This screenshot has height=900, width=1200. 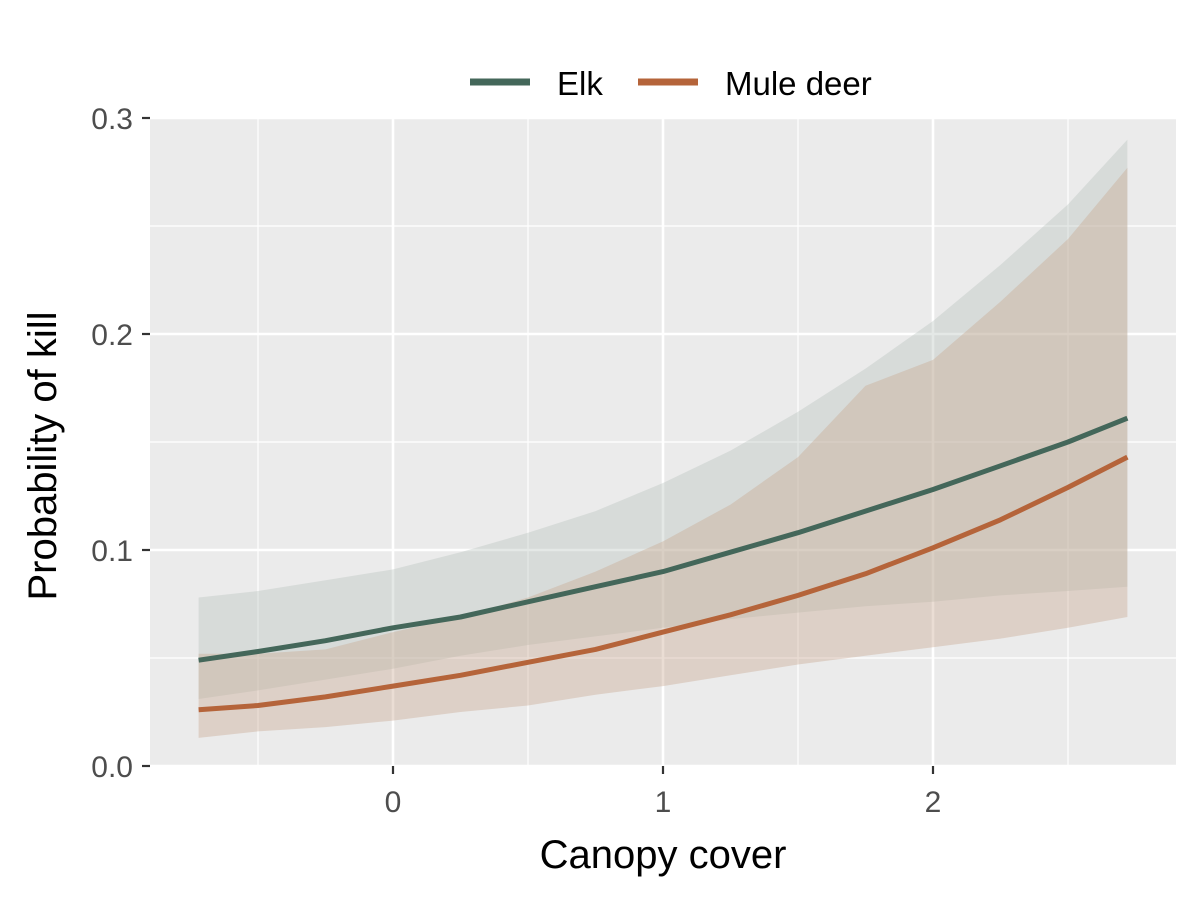 I want to click on x-tick-label: 2, so click(x=933, y=802).